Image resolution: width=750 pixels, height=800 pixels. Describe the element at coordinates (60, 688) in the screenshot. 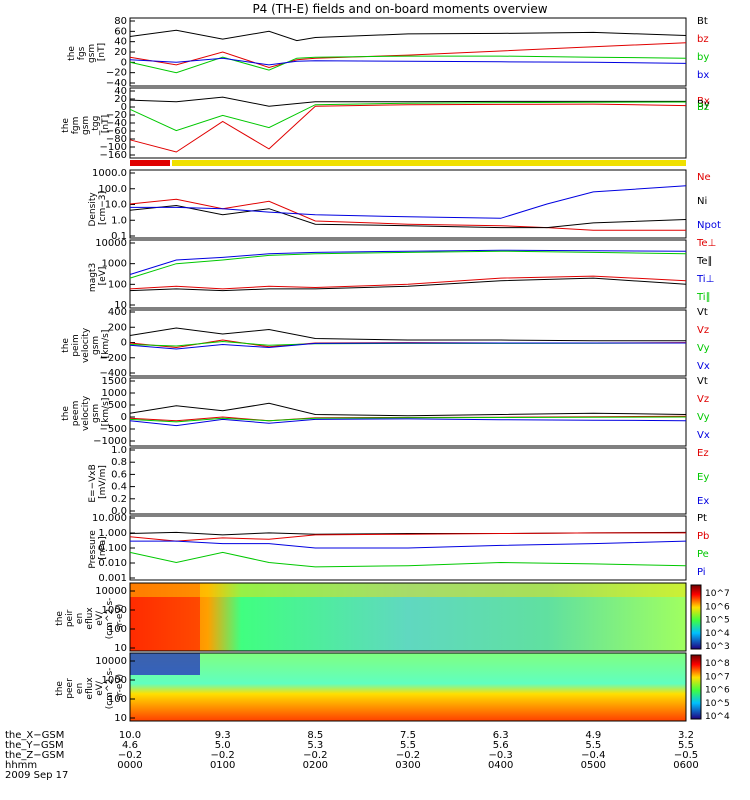

I see `panel-peer-ylabel-line-1: the` at that location.